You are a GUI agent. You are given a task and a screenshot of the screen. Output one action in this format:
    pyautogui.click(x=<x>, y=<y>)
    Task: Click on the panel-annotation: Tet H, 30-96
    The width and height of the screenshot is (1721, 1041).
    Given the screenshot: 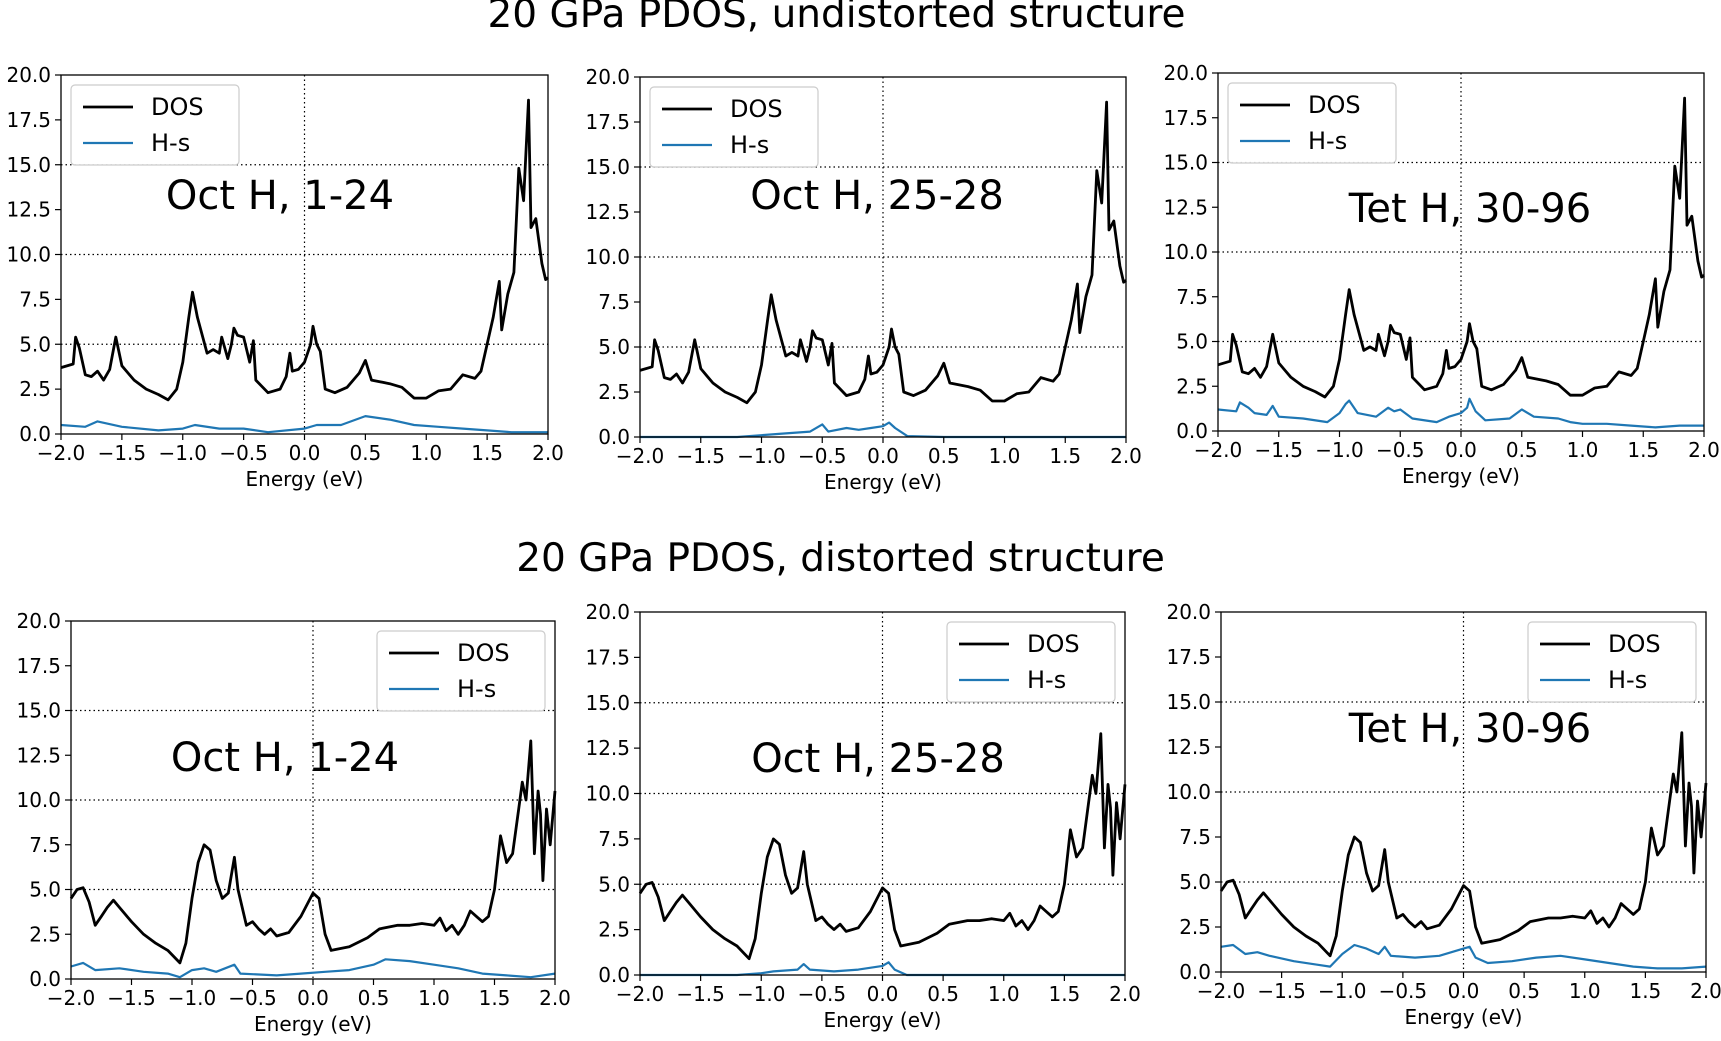 What is the action you would take?
    pyautogui.click(x=1469, y=209)
    